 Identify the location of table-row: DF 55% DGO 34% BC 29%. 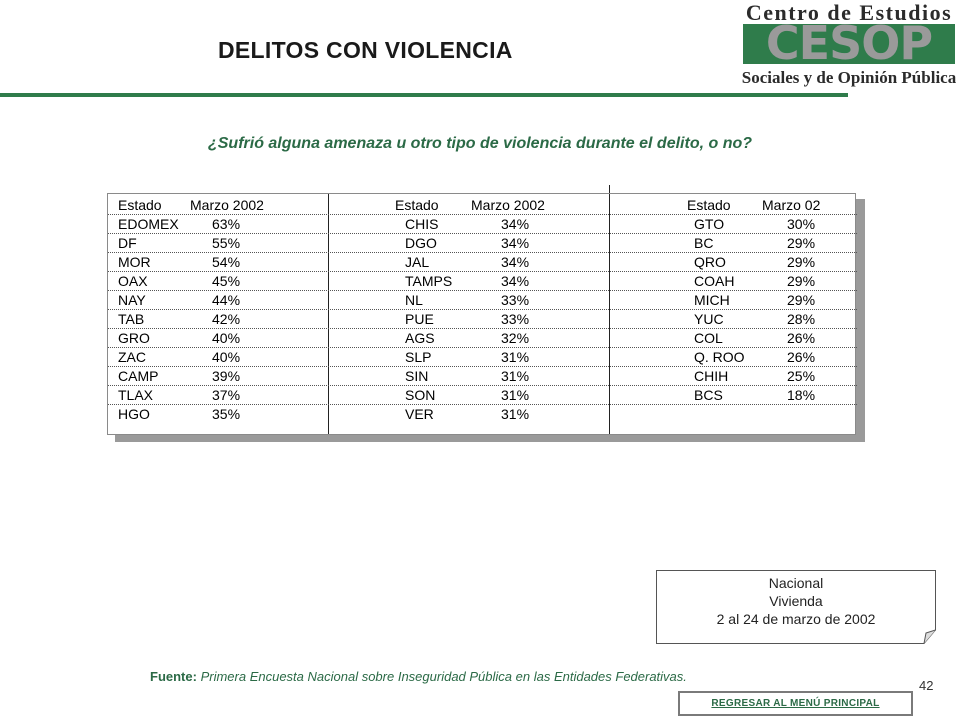
(482, 243).